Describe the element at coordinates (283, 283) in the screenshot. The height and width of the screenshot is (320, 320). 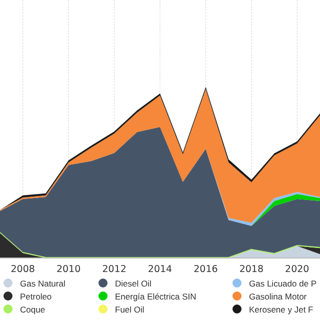
I see `legend-label: Gas Licuado de P` at that location.